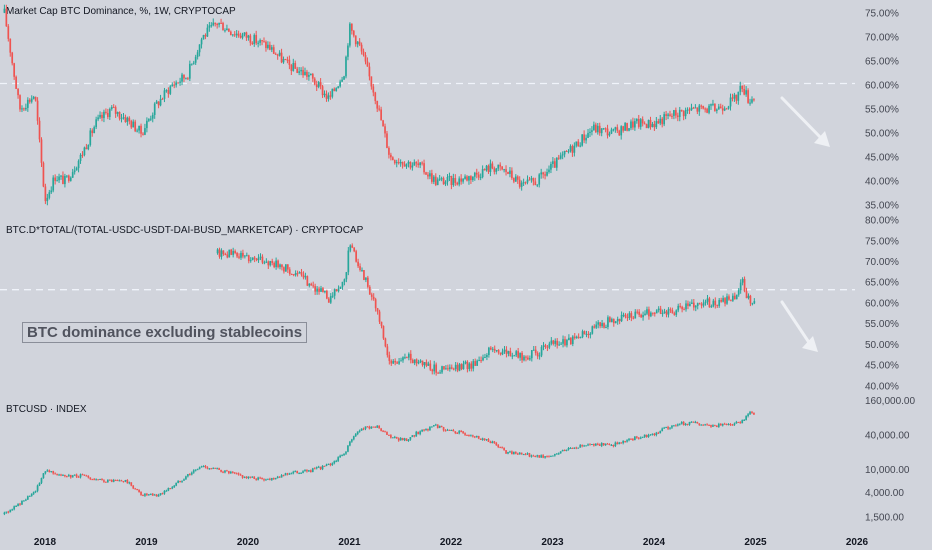  I want to click on y-tick-label: 4,000.00, so click(884, 493).